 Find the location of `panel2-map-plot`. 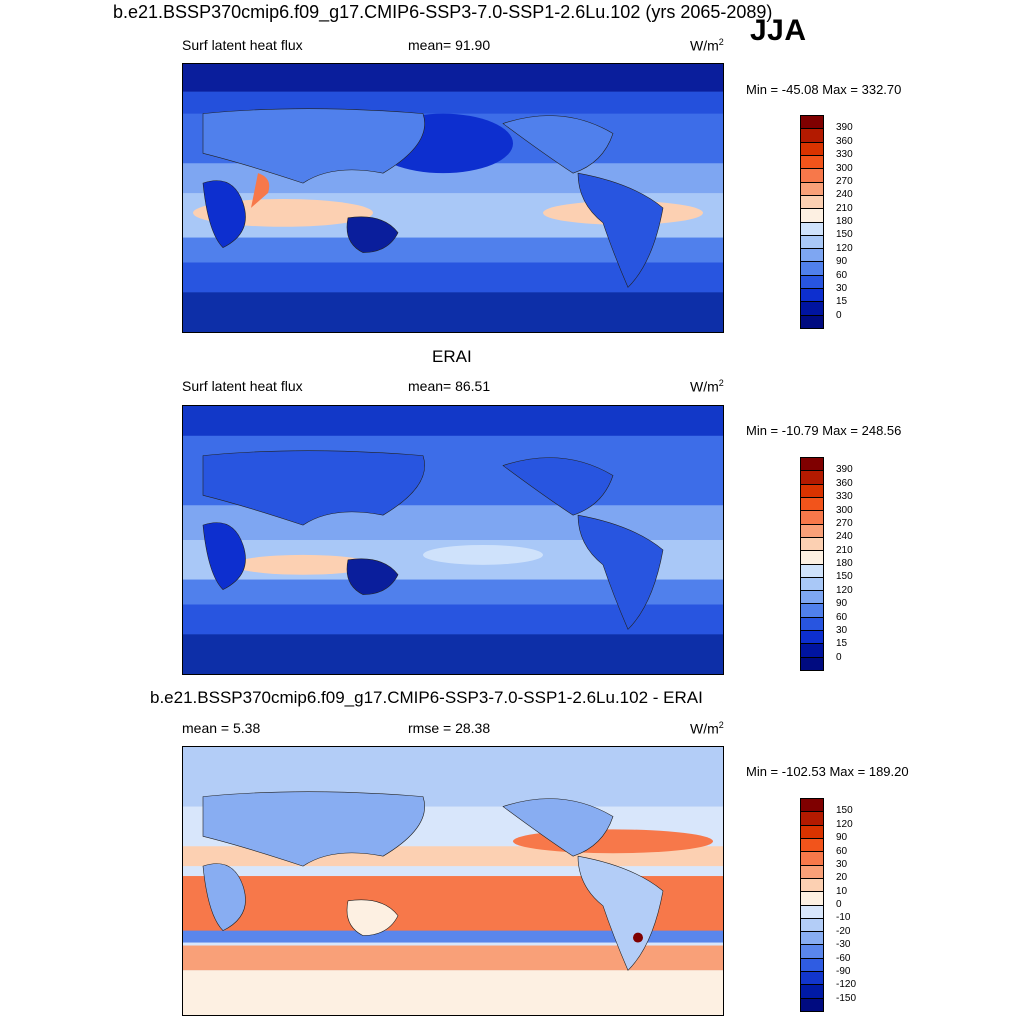

panel2-map-plot is located at coordinates (453, 540).